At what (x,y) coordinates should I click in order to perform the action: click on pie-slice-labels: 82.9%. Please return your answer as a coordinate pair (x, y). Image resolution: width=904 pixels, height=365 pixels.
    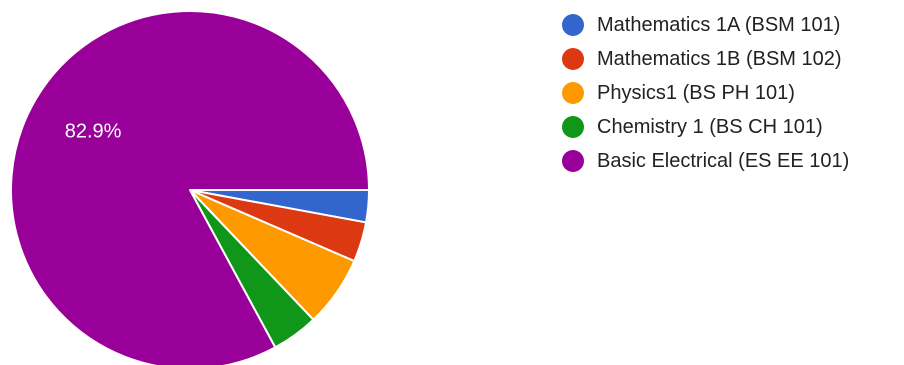
    Looking at the image, I should click on (93, 132).